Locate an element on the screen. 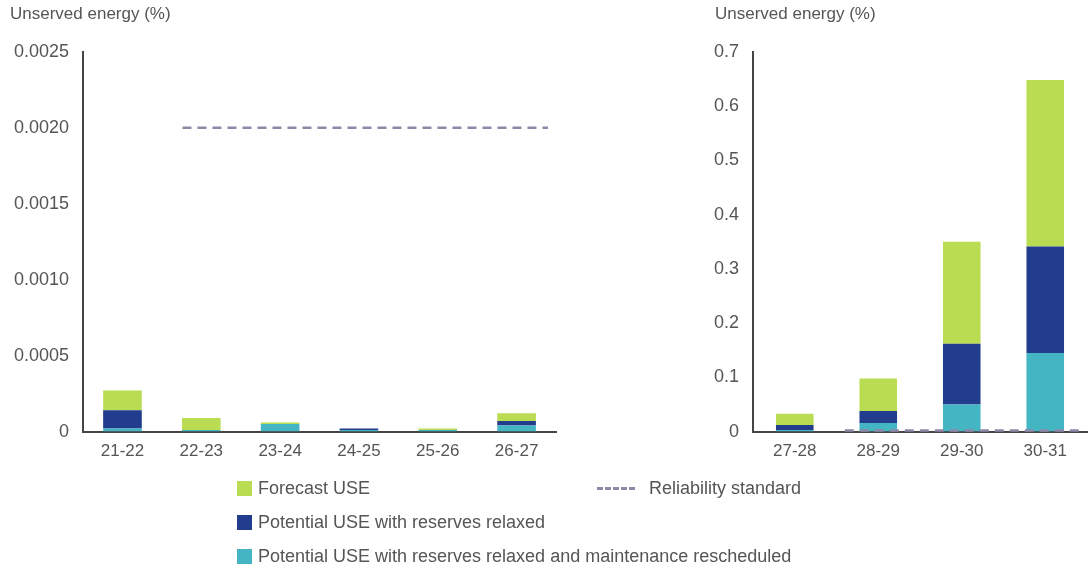 The height and width of the screenshot is (569, 1091). x-tick-label: 29-30 is located at coordinates (962, 451).